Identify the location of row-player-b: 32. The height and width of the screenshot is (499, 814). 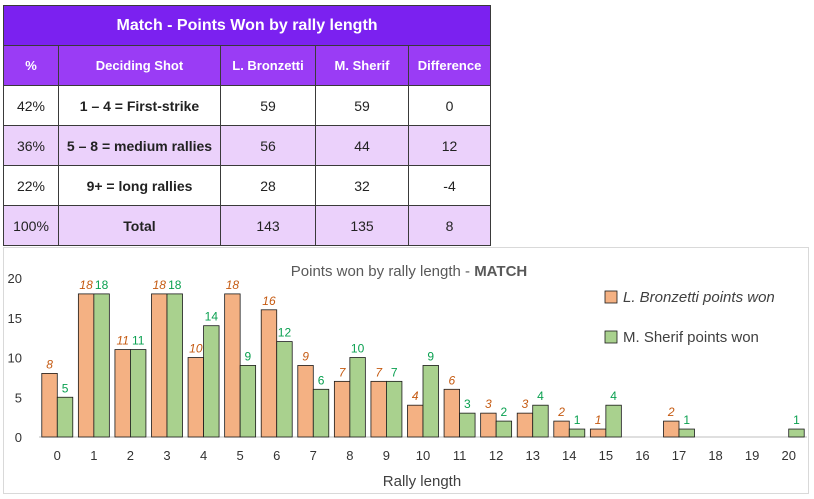
(362, 185).